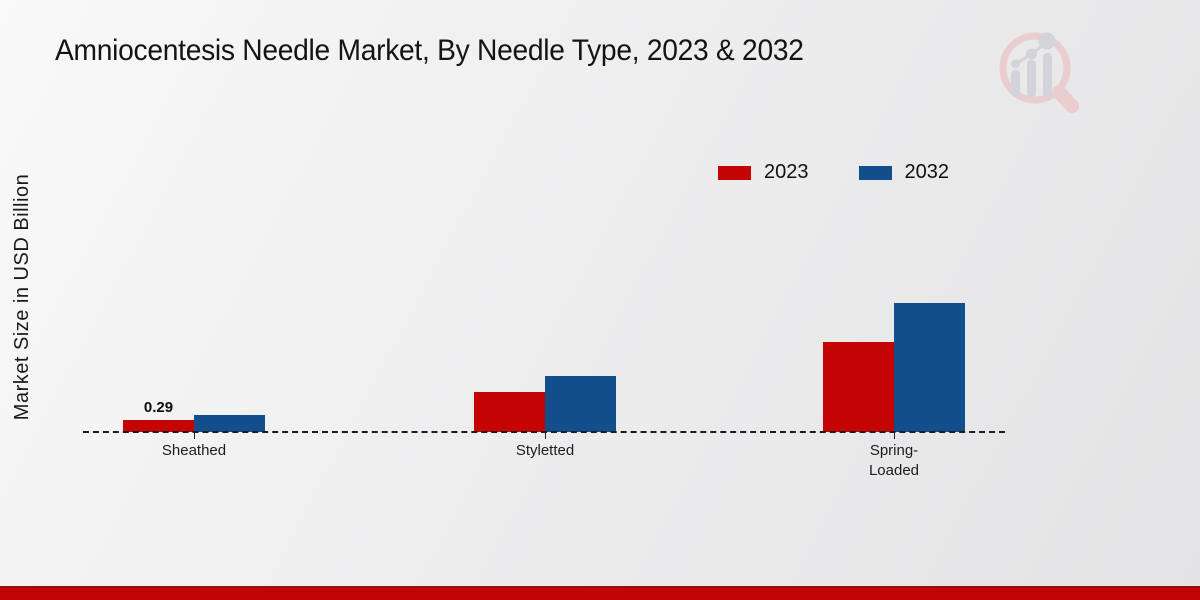 Image resolution: width=1200 pixels, height=600 pixels. What do you see at coordinates (509, 412) in the screenshot?
I see `bar-2023-styletted` at bounding box center [509, 412].